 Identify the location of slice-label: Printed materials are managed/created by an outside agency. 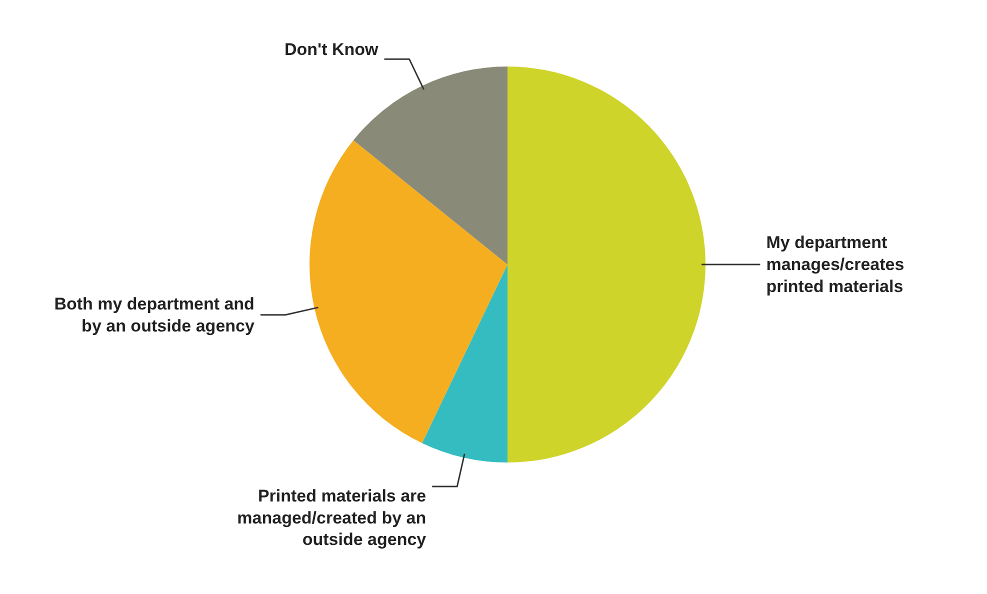
(332, 518).